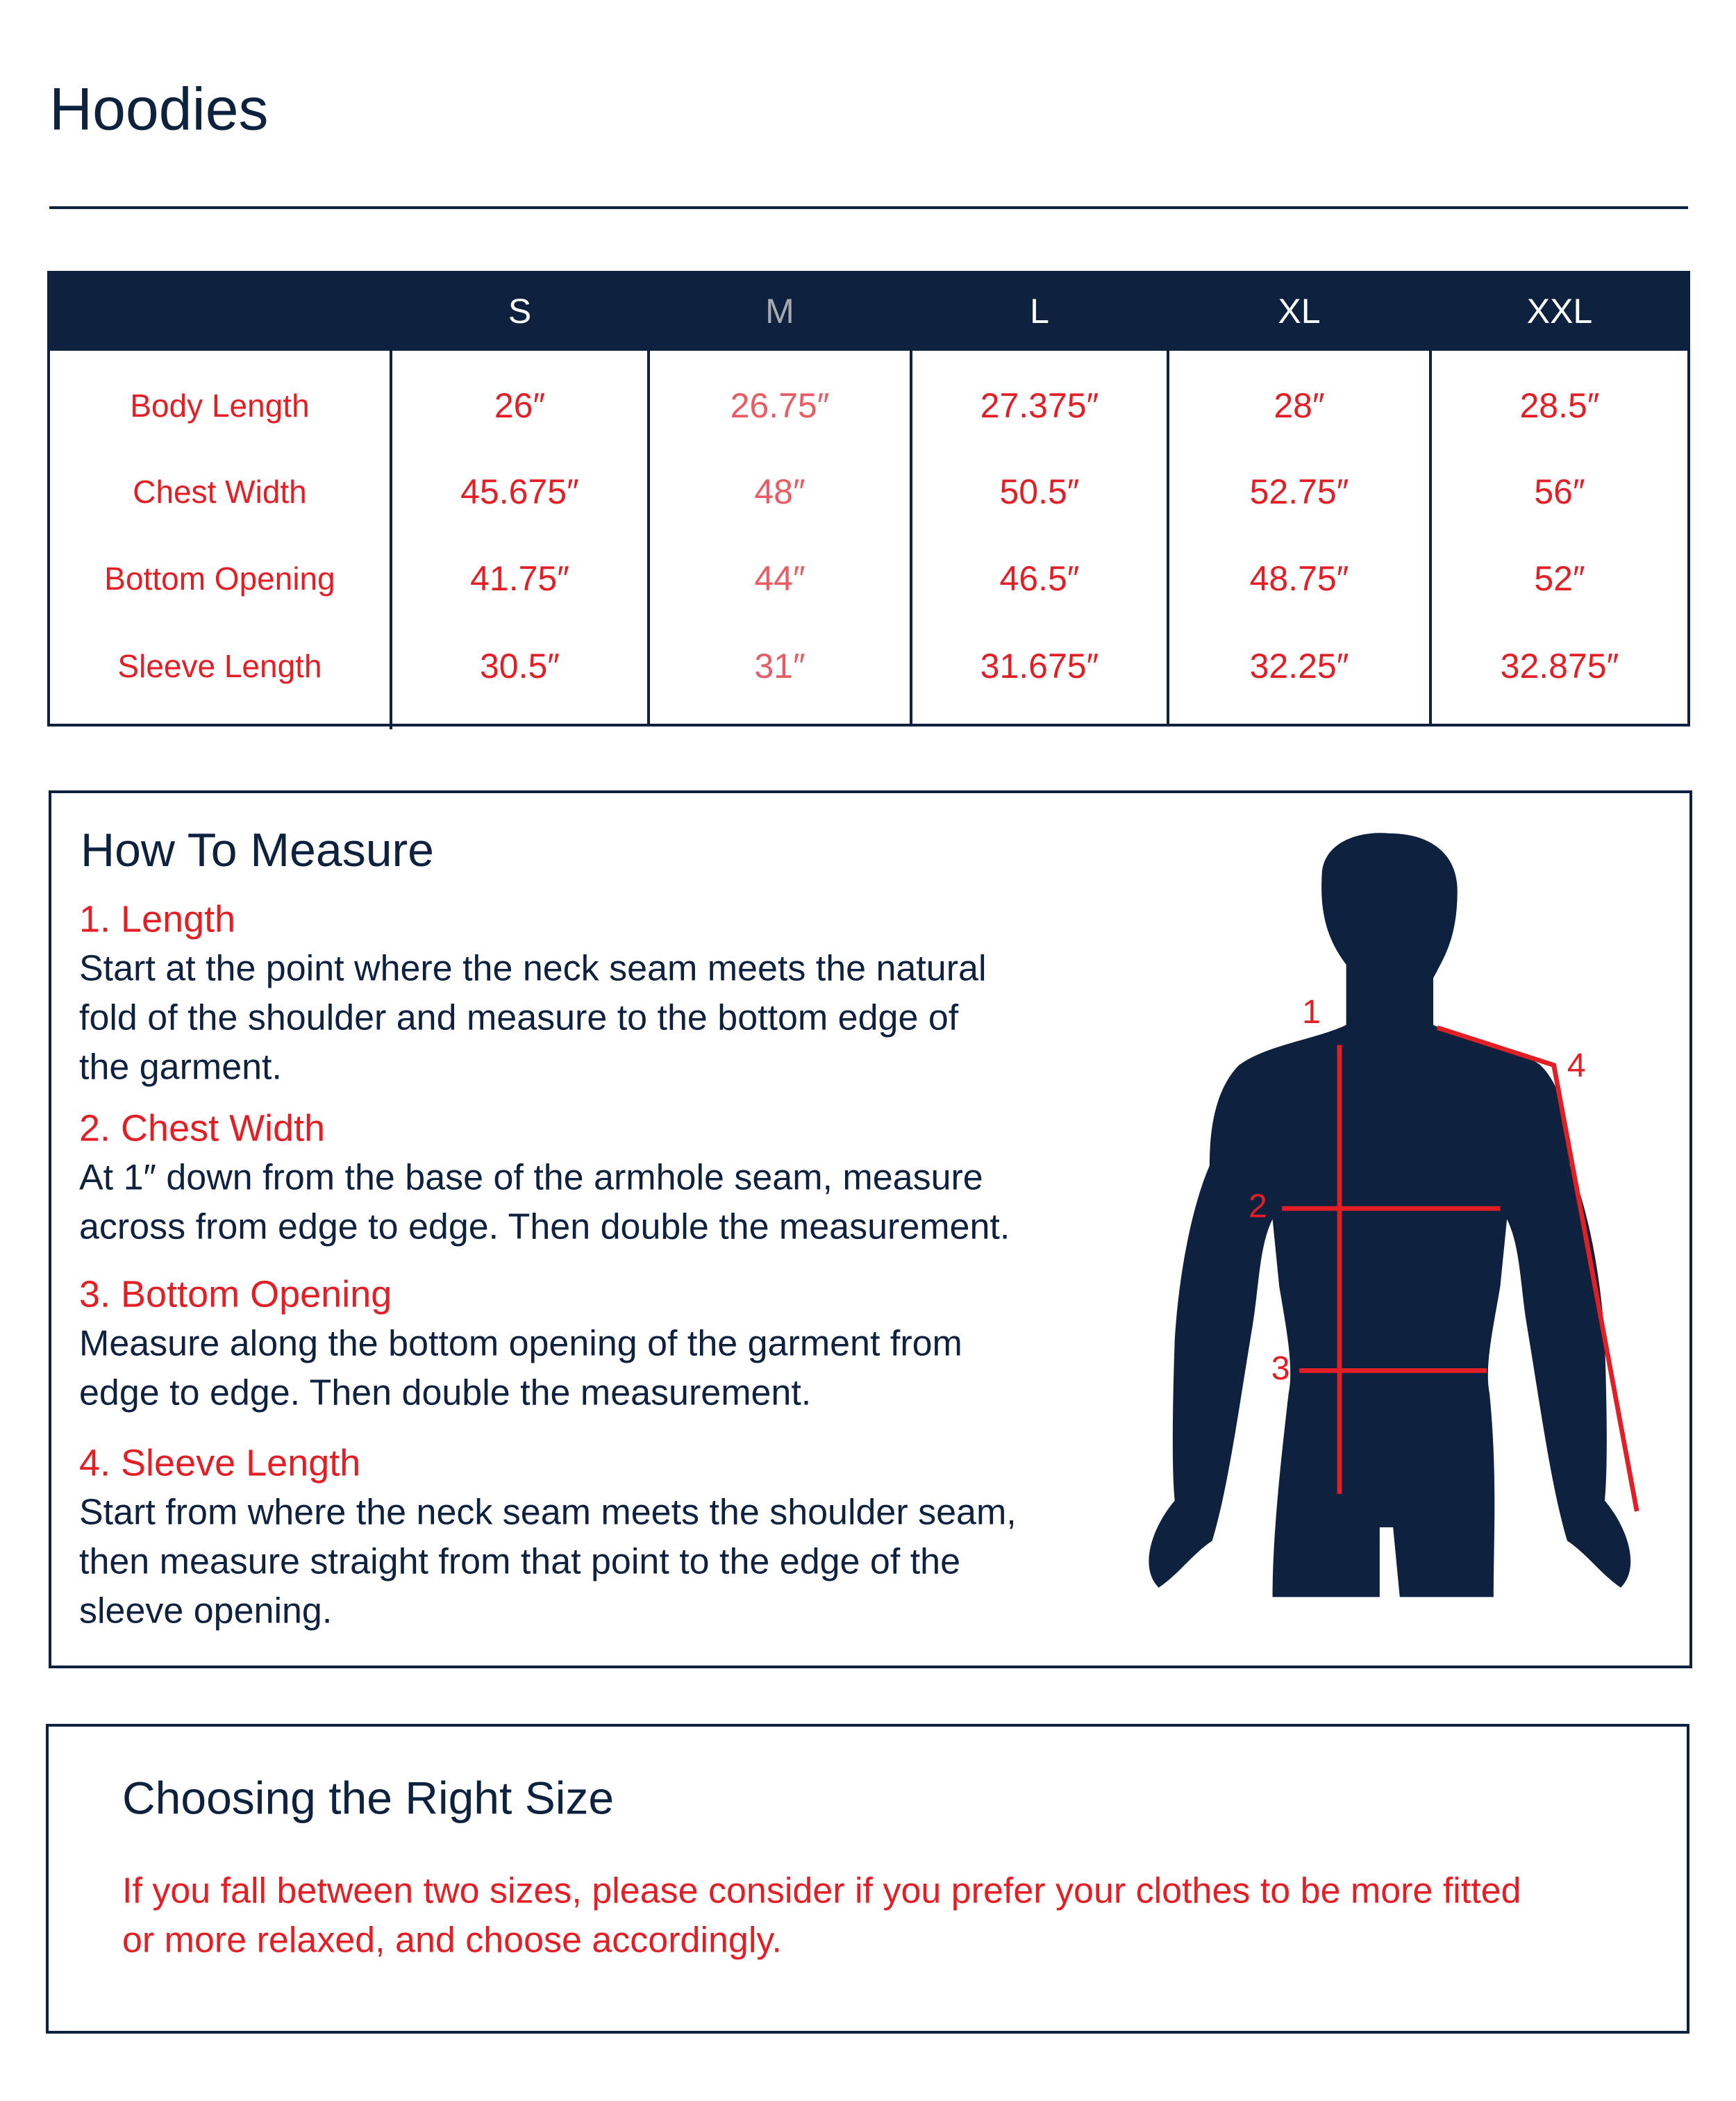 The height and width of the screenshot is (2101, 1736). What do you see at coordinates (202, 1128) in the screenshot?
I see `item-heading: 2. Chest Width` at bounding box center [202, 1128].